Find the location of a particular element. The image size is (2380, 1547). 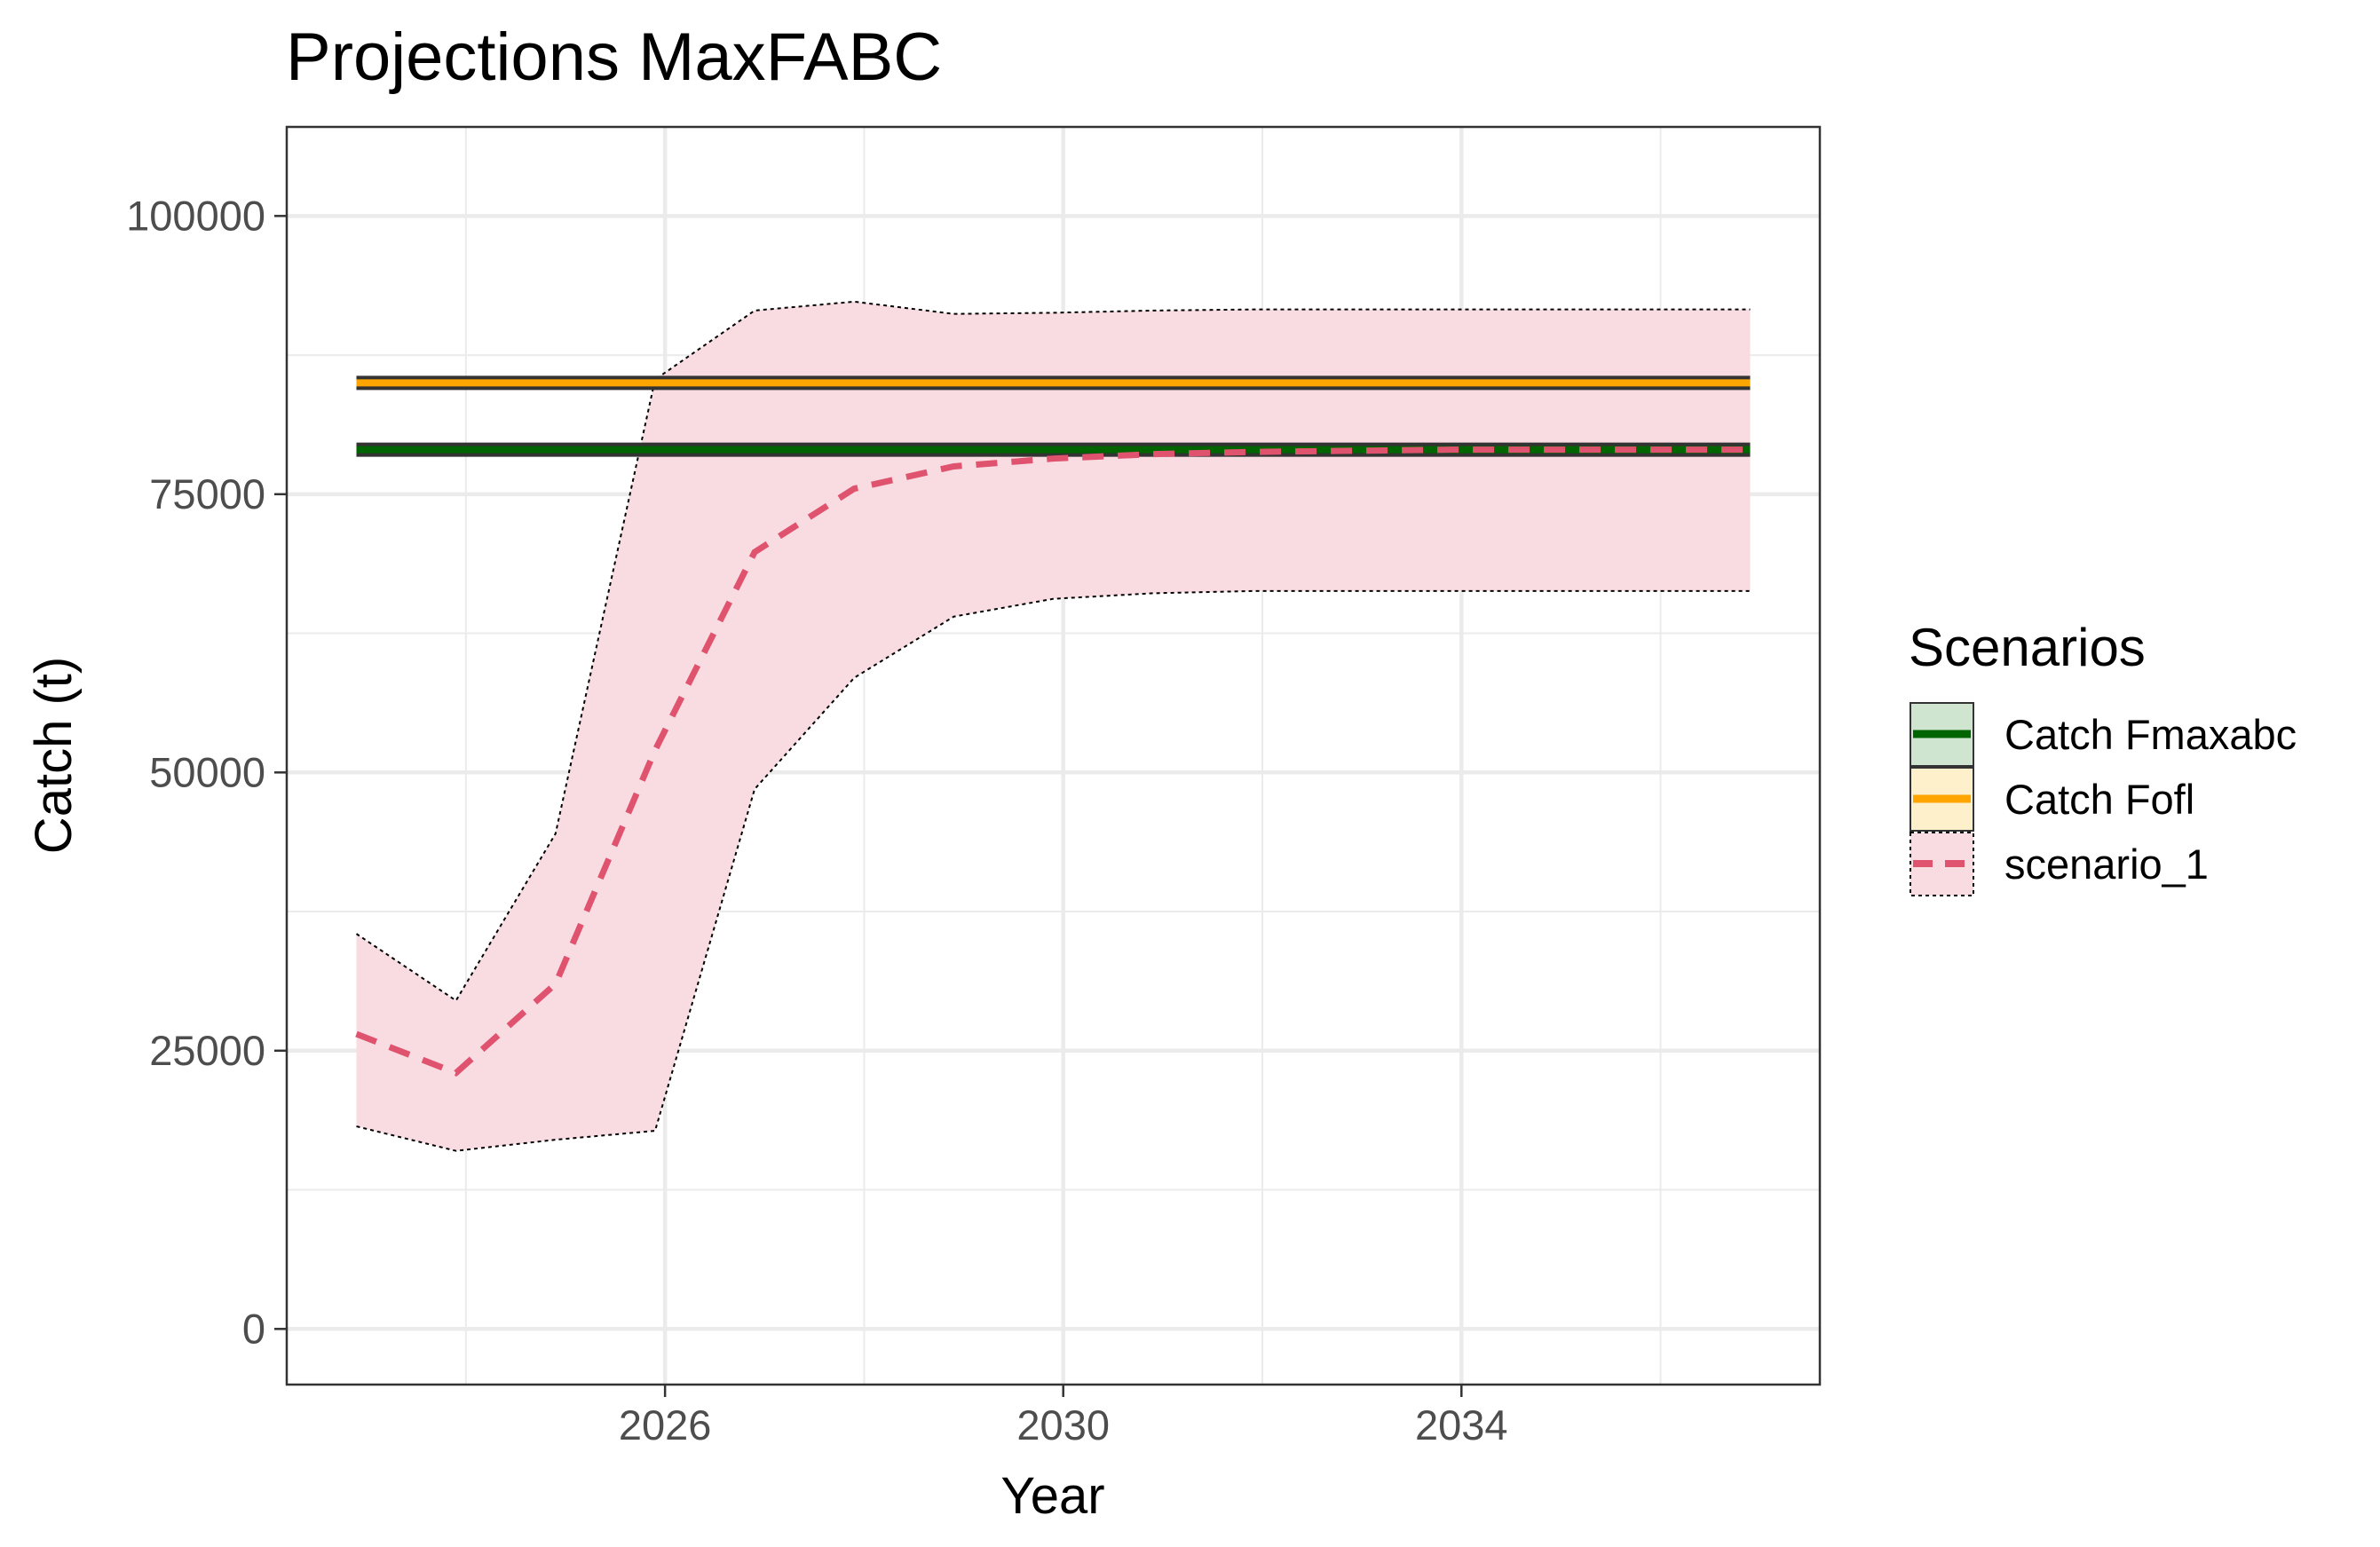

x-tick-label: 2034 is located at coordinates (1461, 1424).